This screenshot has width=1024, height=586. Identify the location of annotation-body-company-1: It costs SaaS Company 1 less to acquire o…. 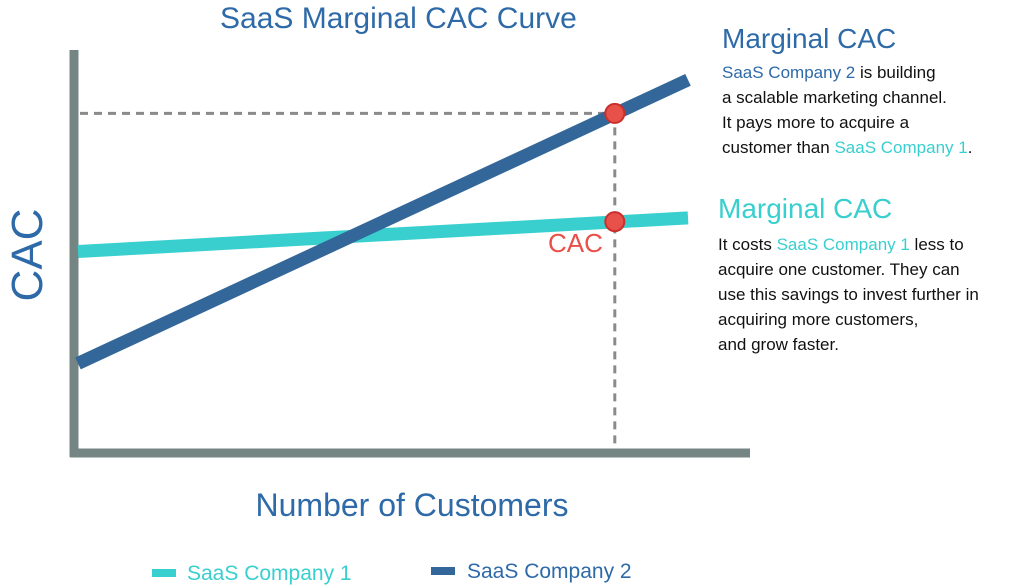
(848, 294).